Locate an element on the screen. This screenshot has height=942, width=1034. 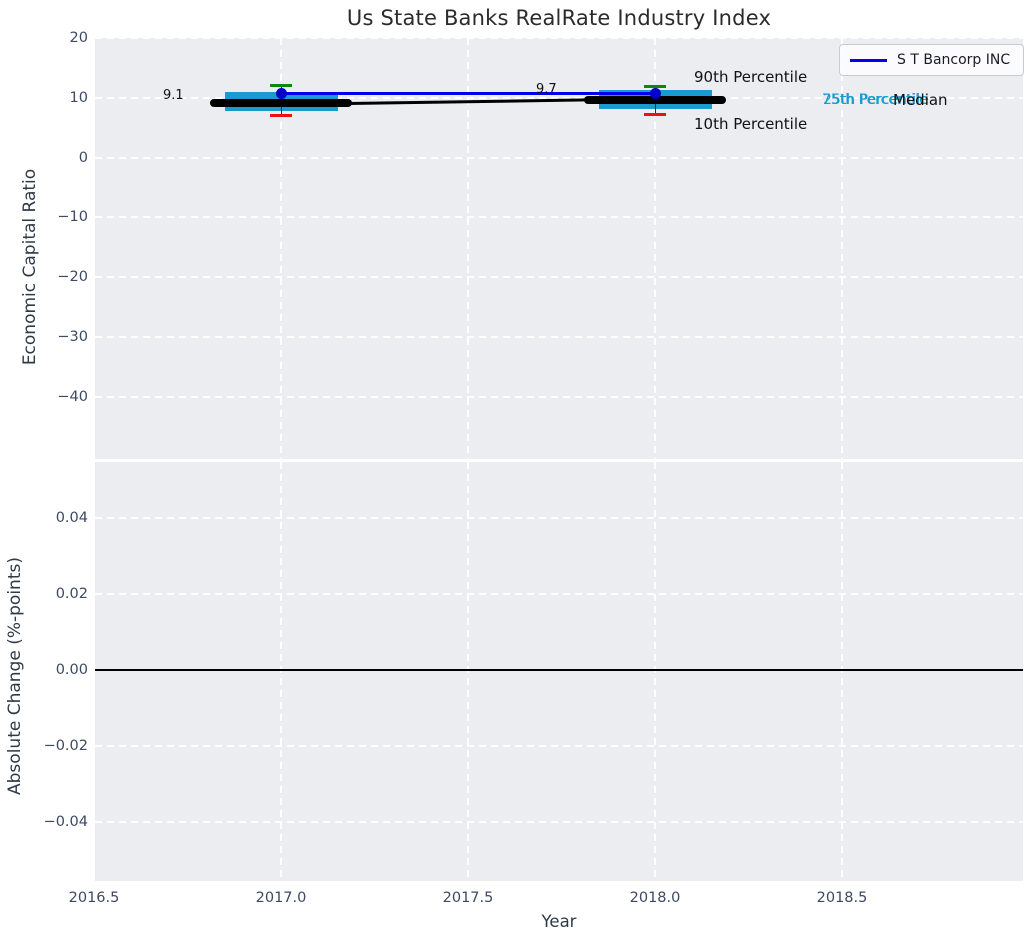
top-y-tick-label: 0 is located at coordinates (83, 157).